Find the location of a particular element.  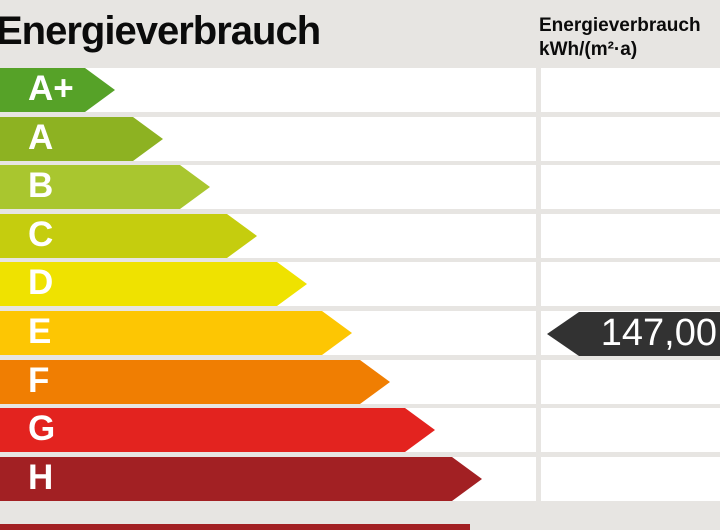

band-arrow-b: B is located at coordinates (105, 187).